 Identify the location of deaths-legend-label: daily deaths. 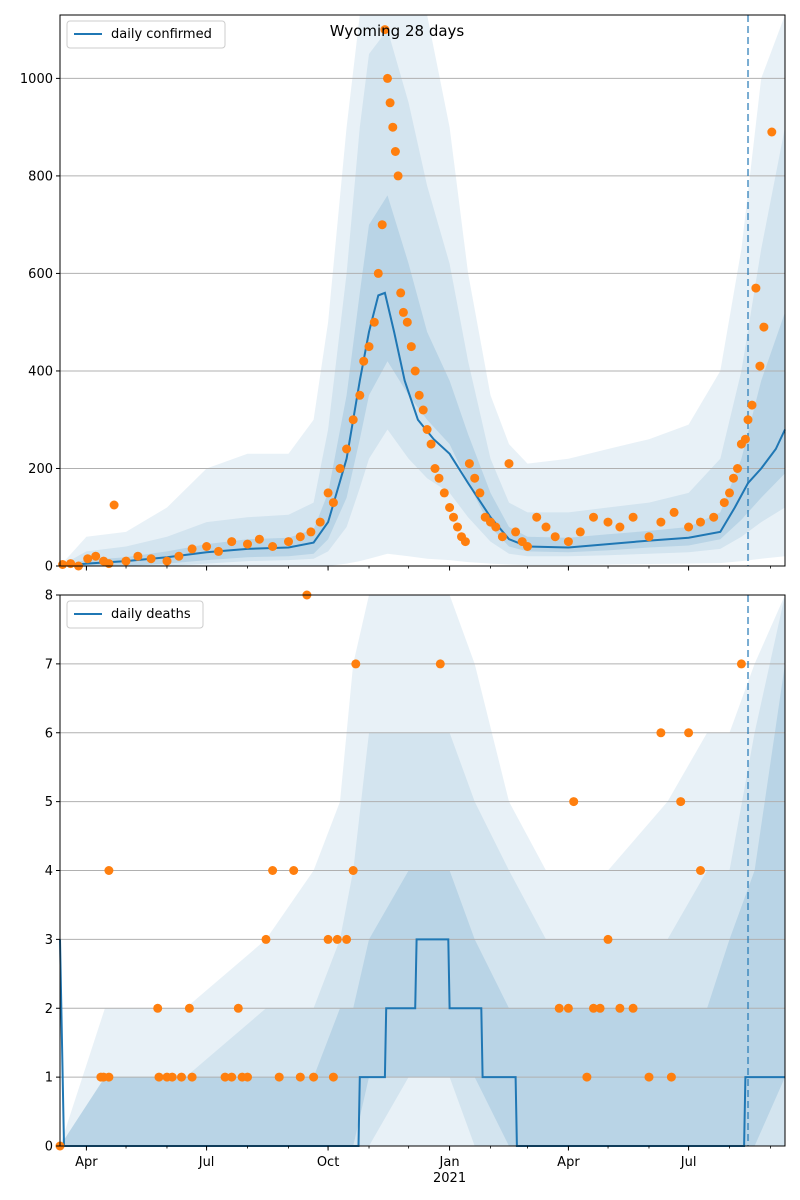
(151, 614).